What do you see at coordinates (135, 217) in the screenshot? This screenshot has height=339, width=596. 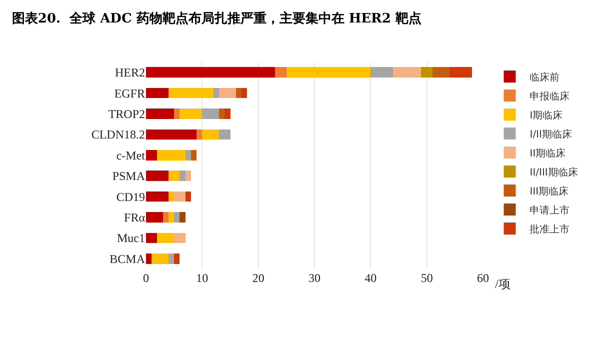 I see `y-tick-label: FRα` at bounding box center [135, 217].